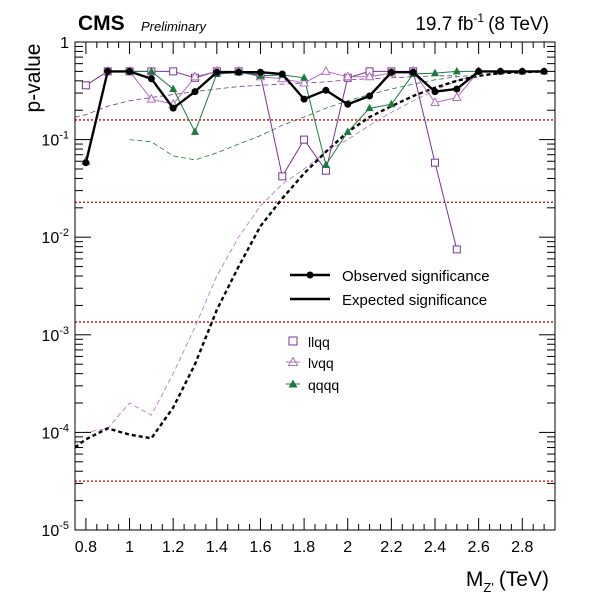 This screenshot has height=602, width=596. I want to click on cms-label: CMS, so click(101, 23).